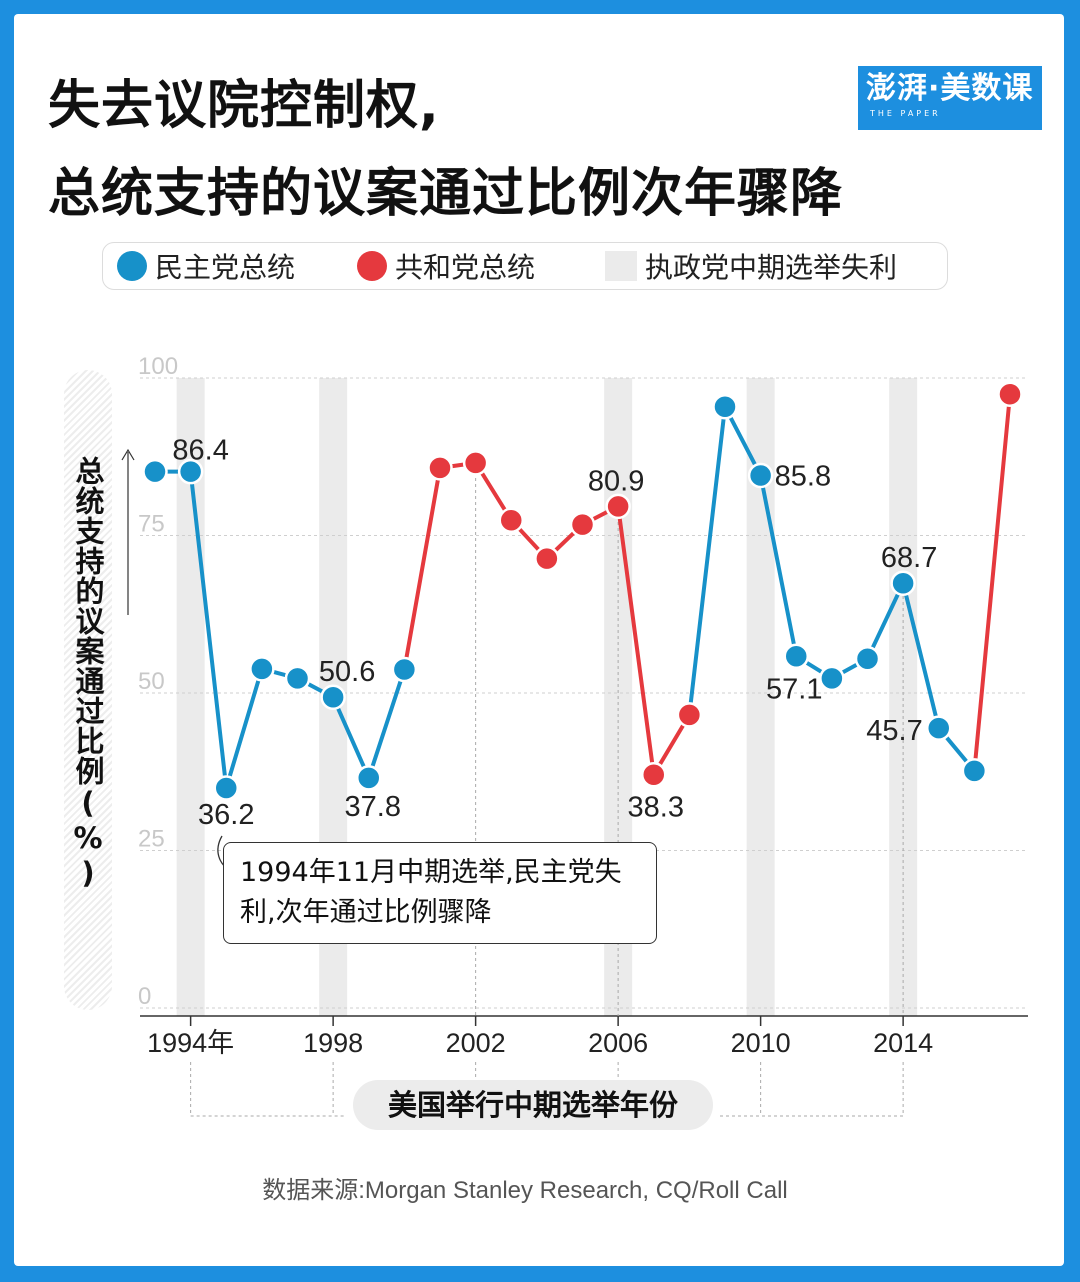  I want to click on data-label-2007: 38.3, so click(656, 808).